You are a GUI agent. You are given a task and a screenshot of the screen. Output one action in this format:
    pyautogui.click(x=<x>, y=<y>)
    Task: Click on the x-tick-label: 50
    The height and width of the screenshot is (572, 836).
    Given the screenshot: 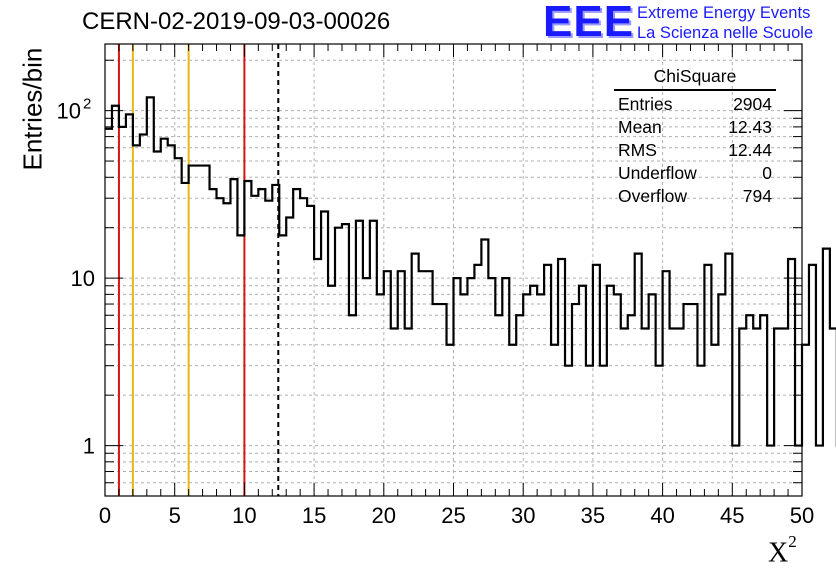 What is the action you would take?
    pyautogui.click(x=802, y=515)
    